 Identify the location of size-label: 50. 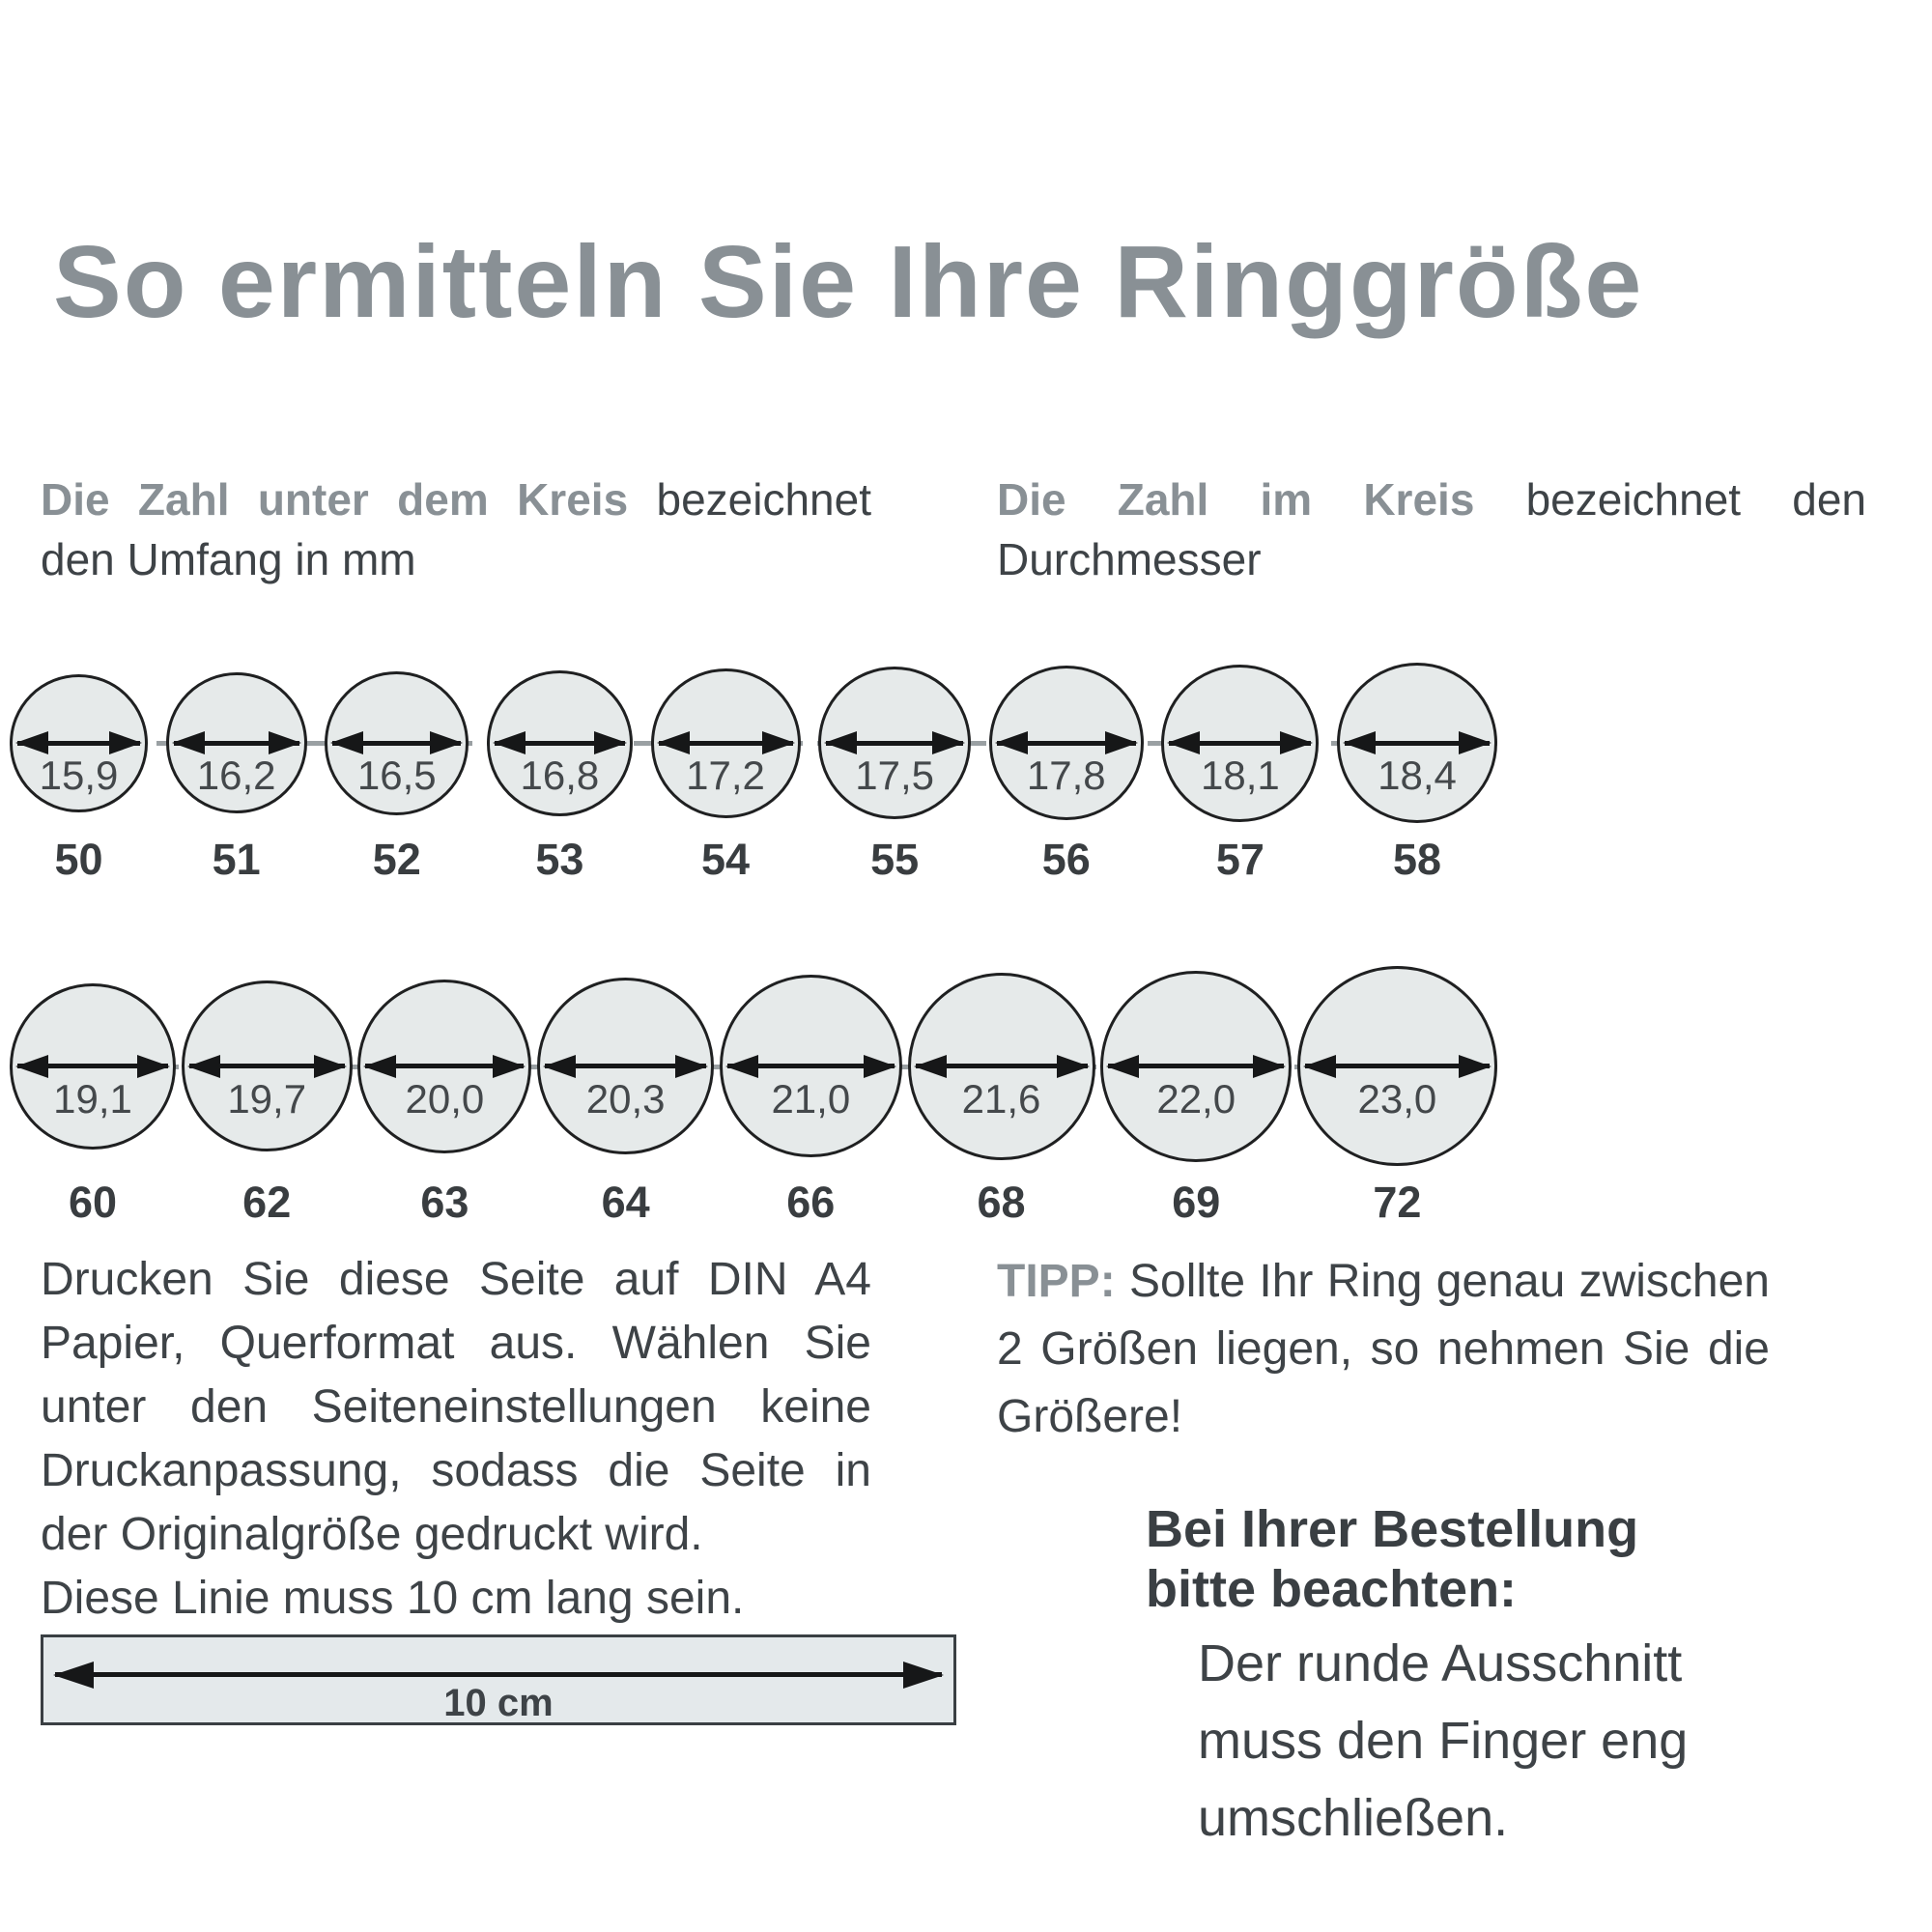
(78, 859).